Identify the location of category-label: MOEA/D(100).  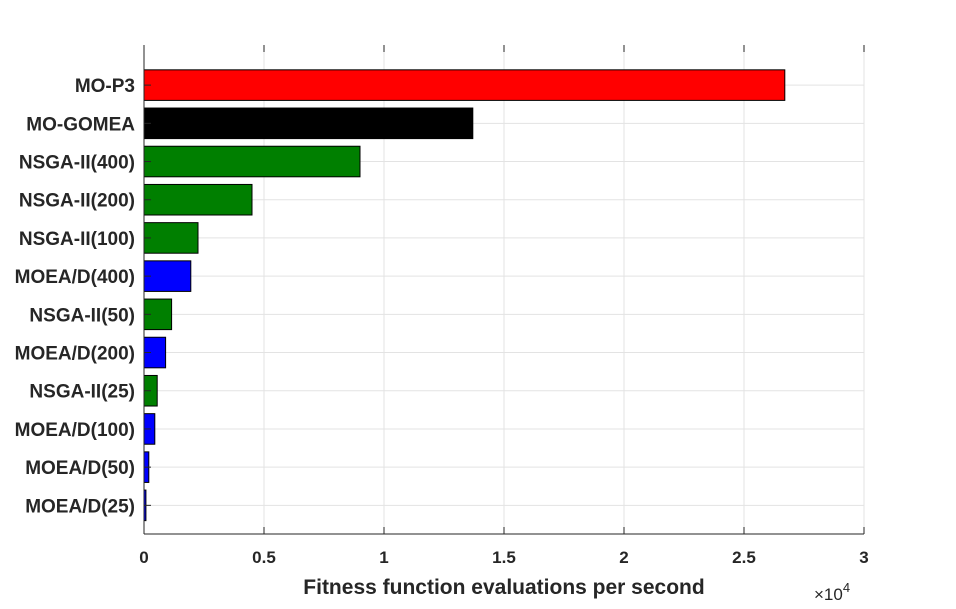
(75, 430).